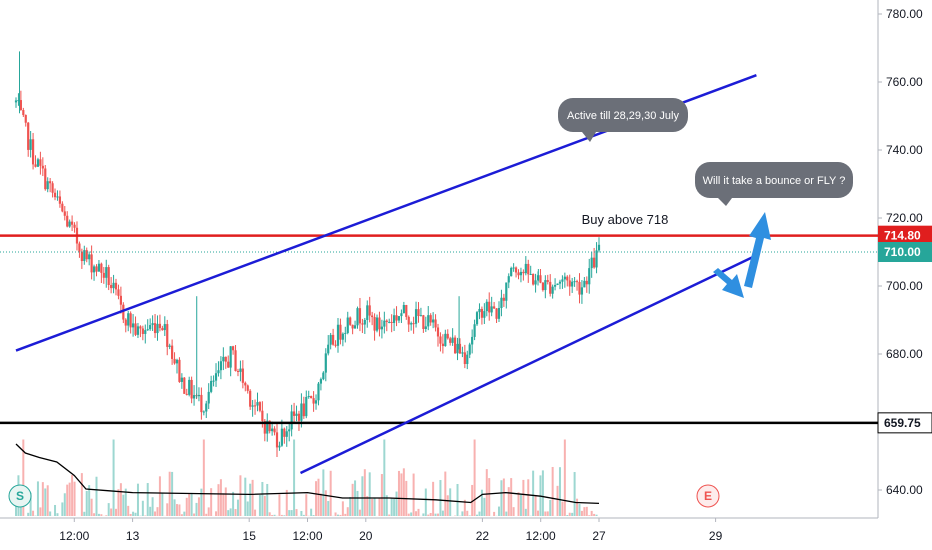 The image size is (932, 550). What do you see at coordinates (904, 490) in the screenshot?
I see `y-tick-label: 640.00` at bounding box center [904, 490].